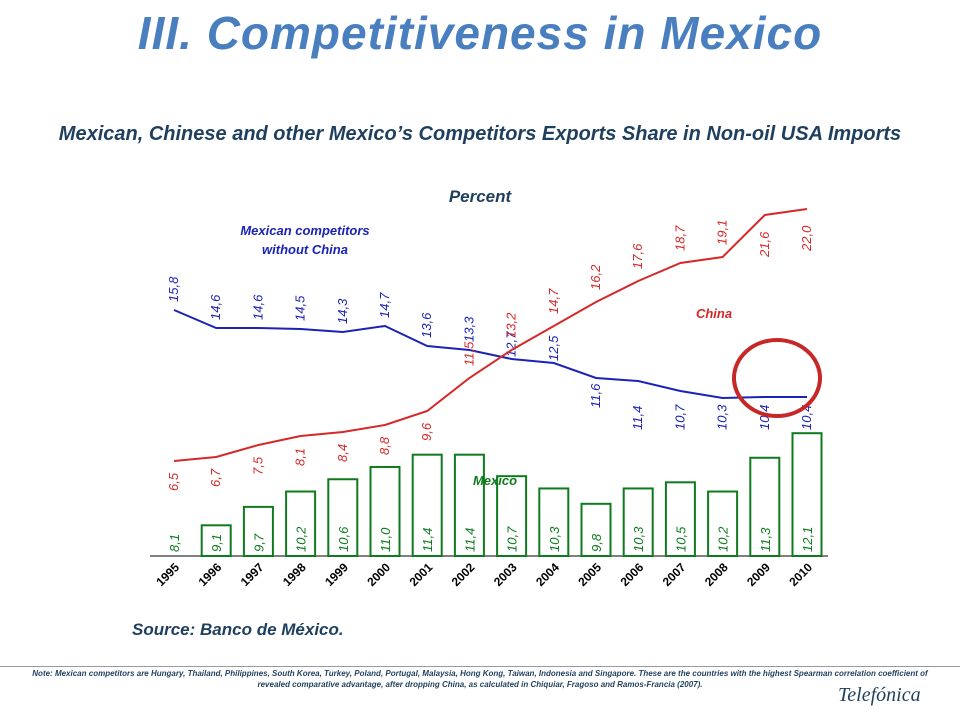 The width and height of the screenshot is (960, 720). What do you see at coordinates (469, 505) in the screenshot?
I see `bar-mexico-2002` at bounding box center [469, 505].